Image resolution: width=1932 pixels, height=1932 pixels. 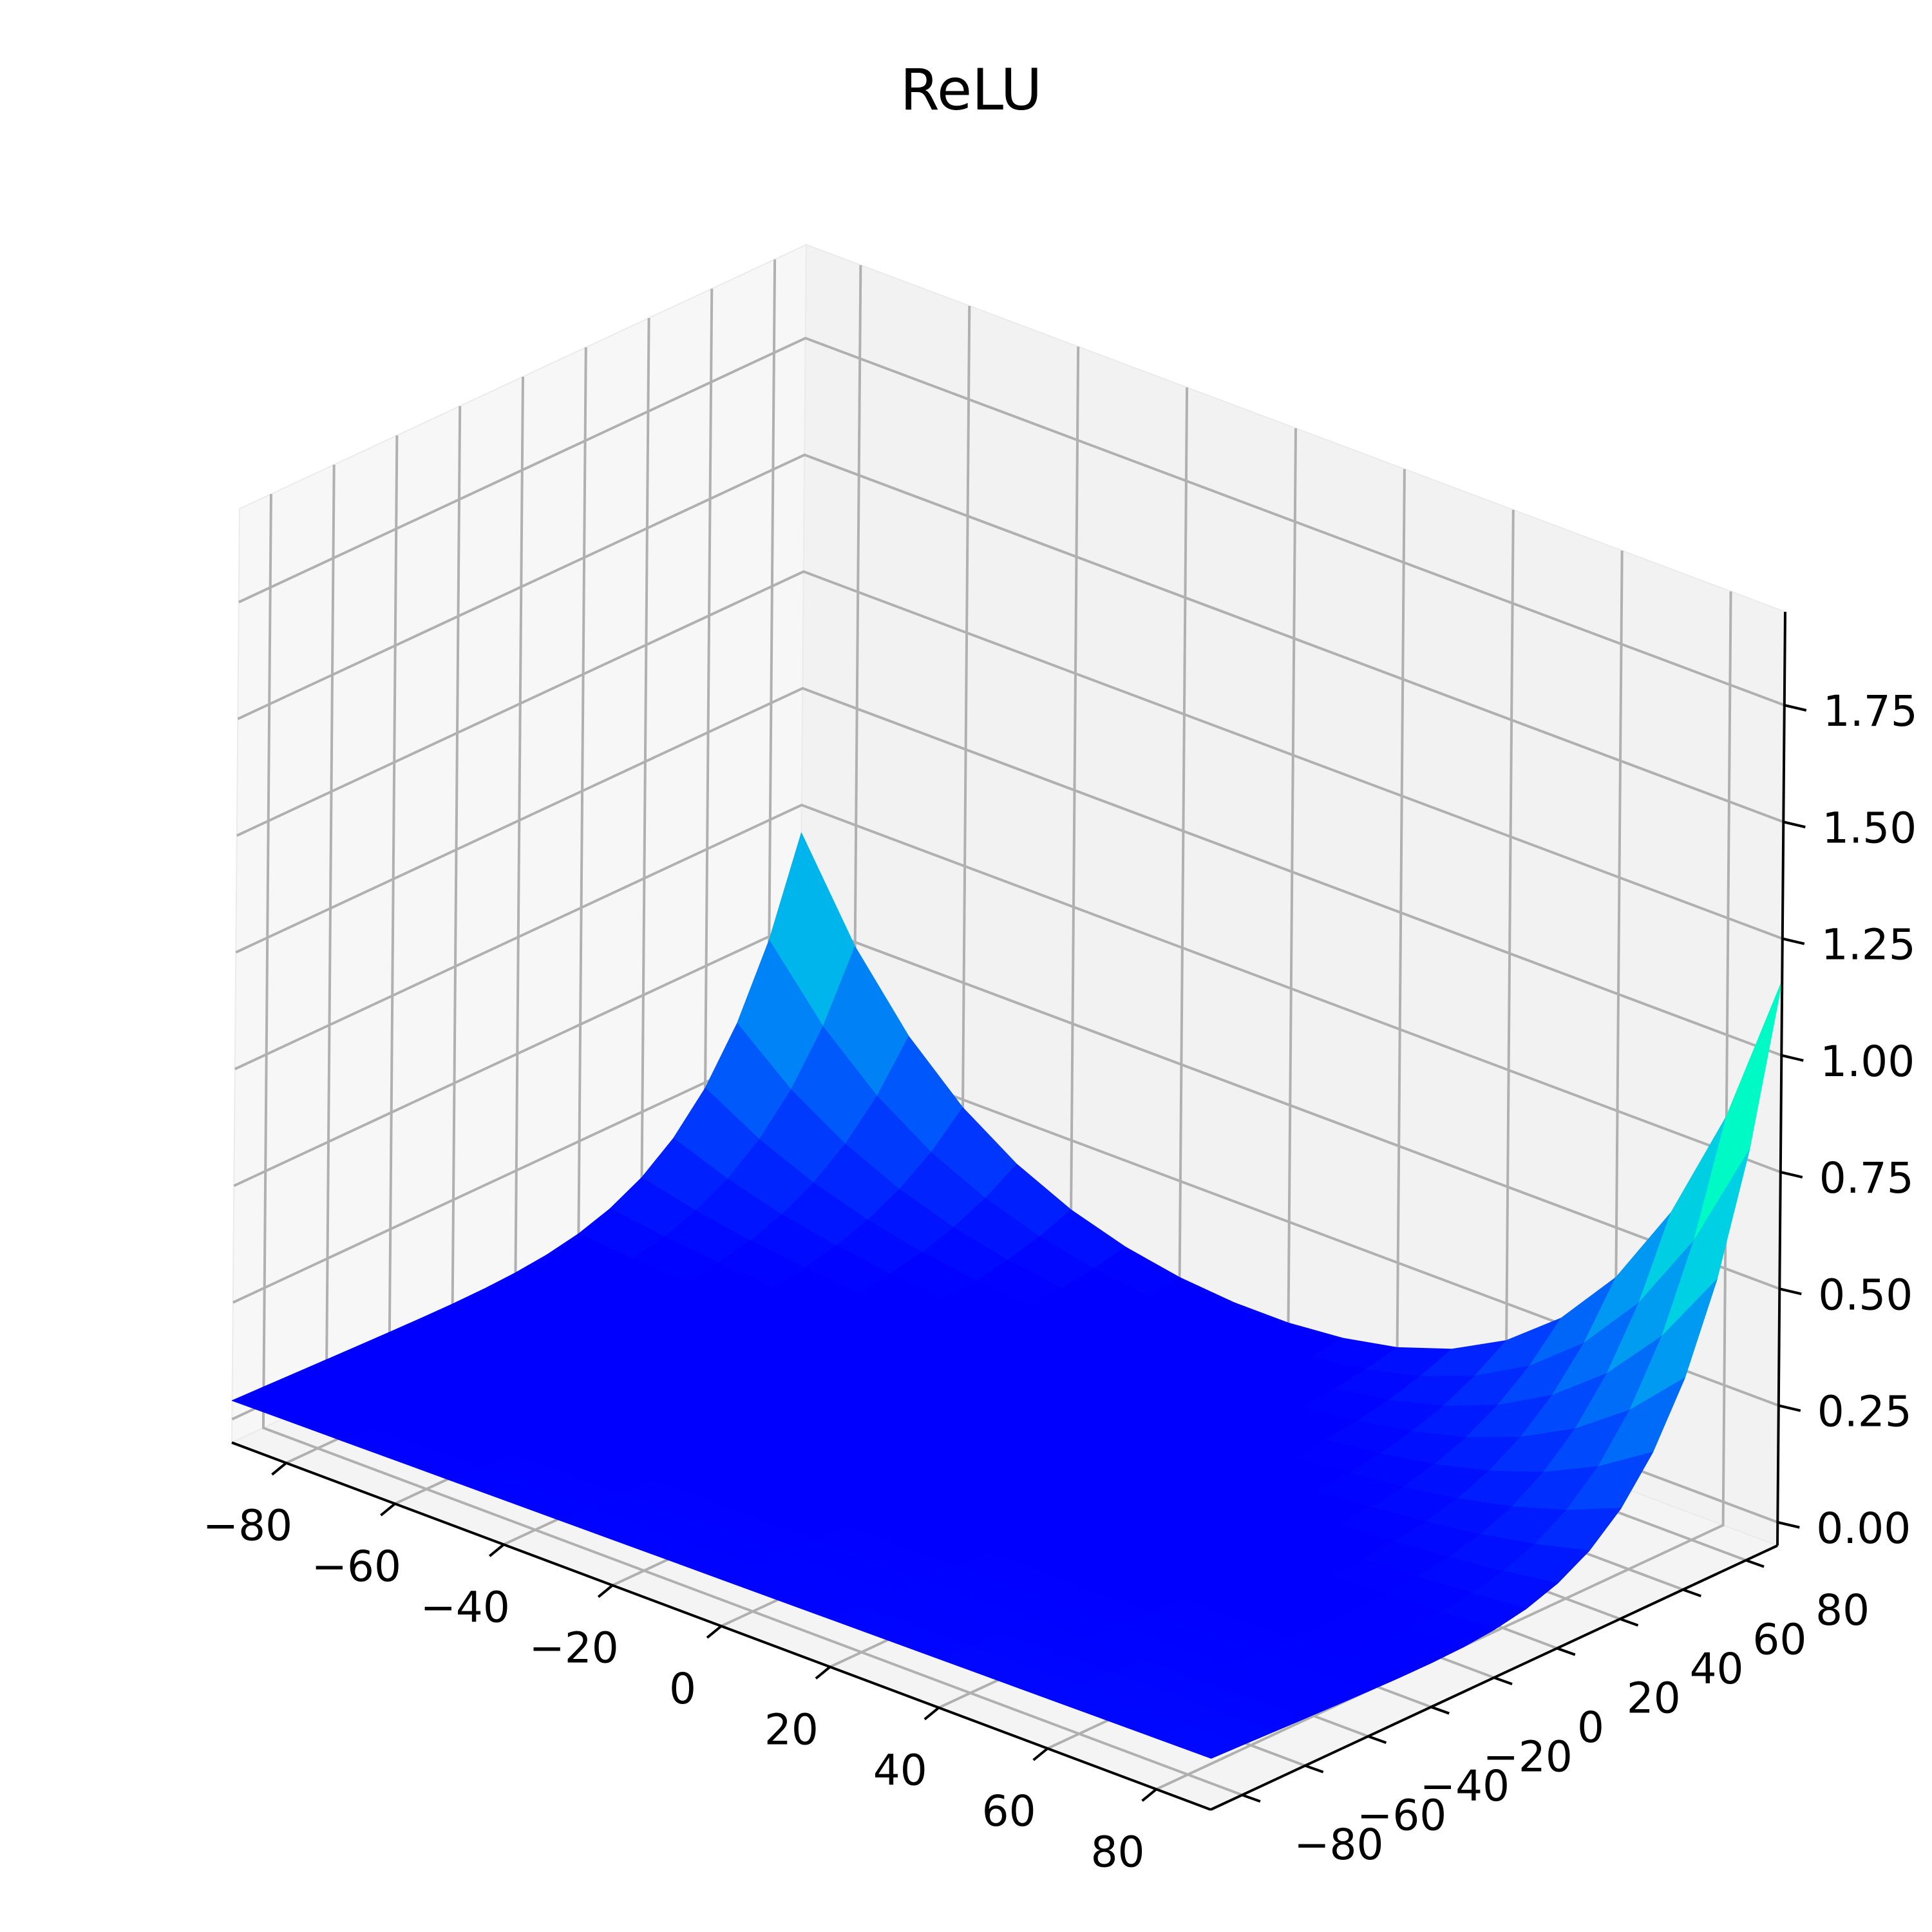 What do you see at coordinates (1591, 1727) in the screenshot?
I see `y-tick-label-4: 0` at bounding box center [1591, 1727].